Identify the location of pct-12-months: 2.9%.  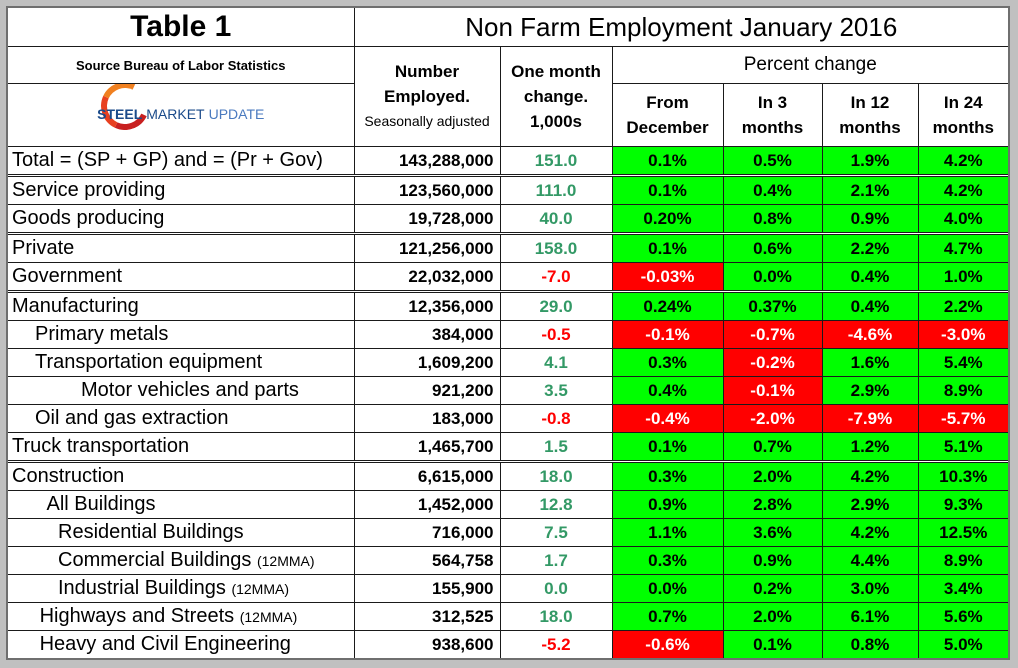
(870, 390).